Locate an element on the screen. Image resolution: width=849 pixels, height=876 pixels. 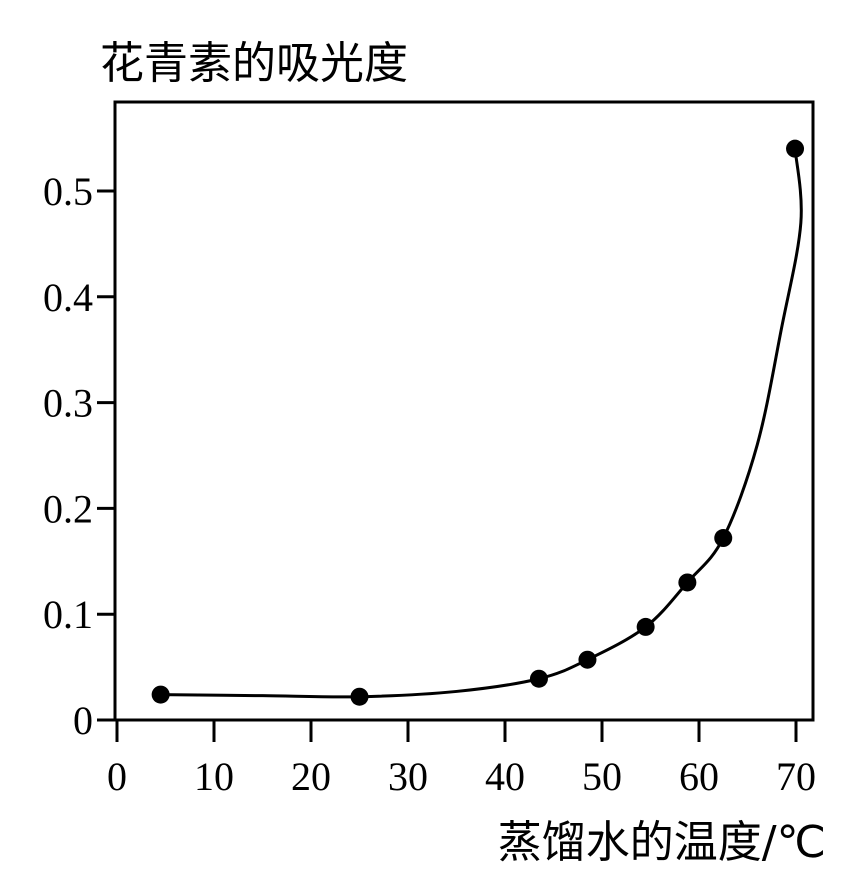
y-tick-label: 0.1 is located at coordinates (68, 614).